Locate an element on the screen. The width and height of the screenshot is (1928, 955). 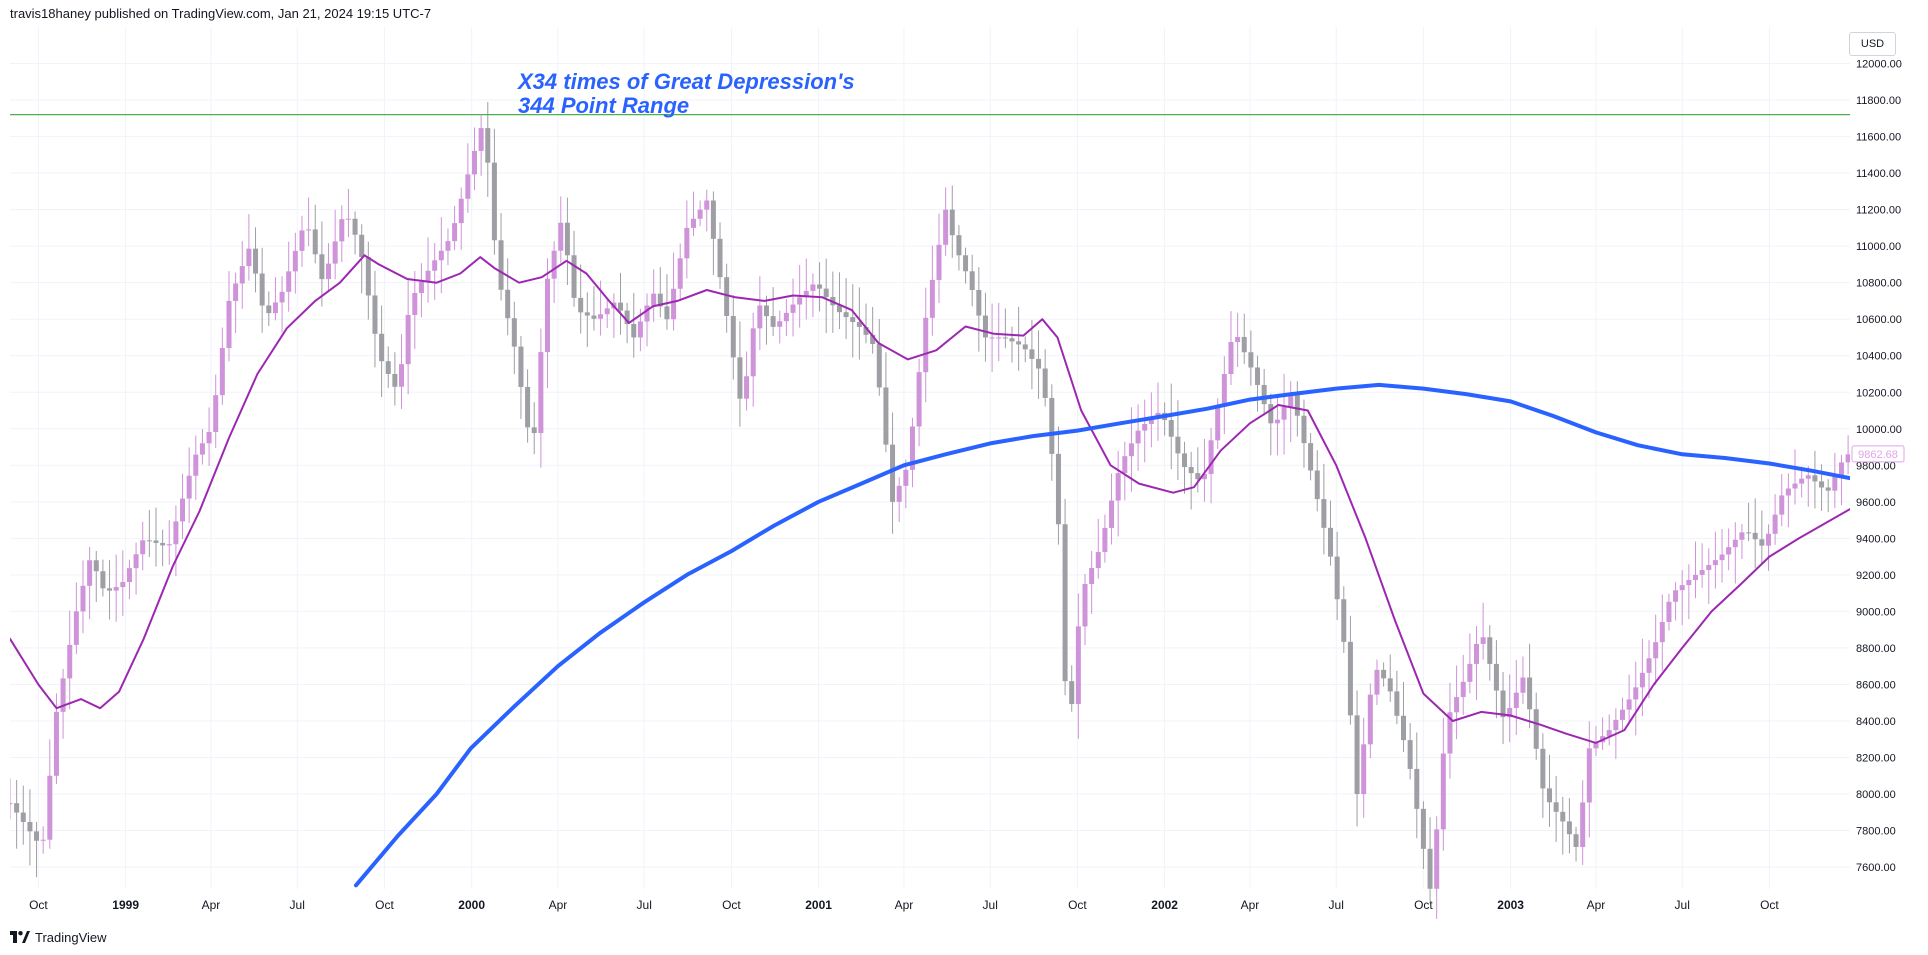
time-tick-label: Oct is located at coordinates (1423, 905).